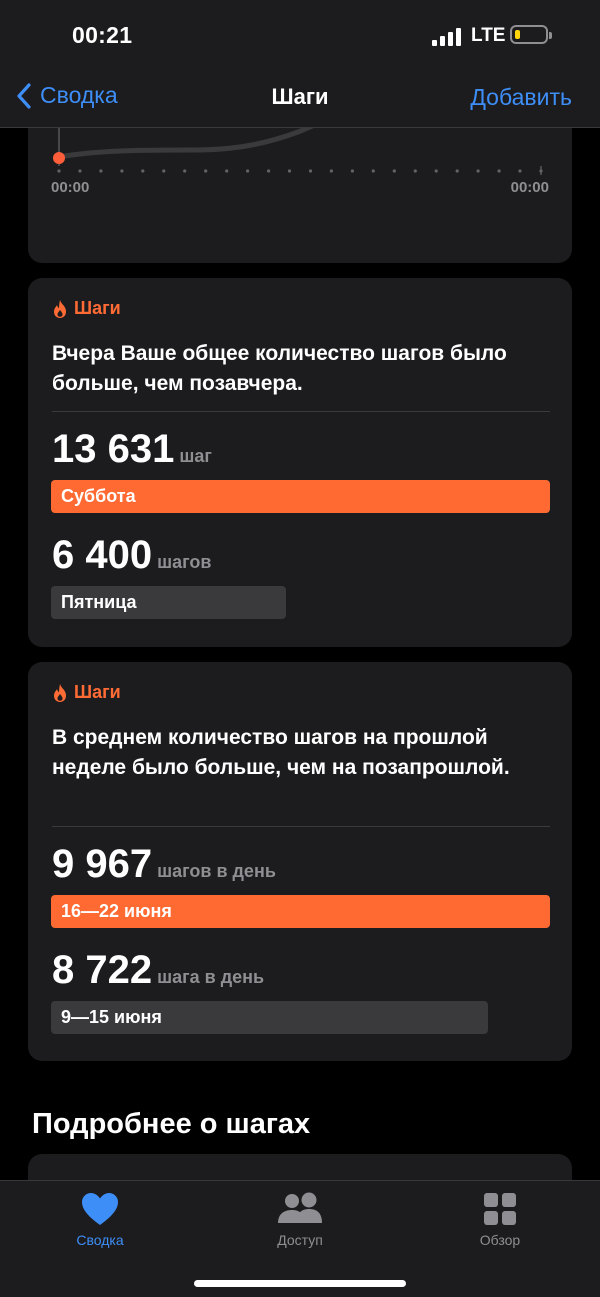 The width and height of the screenshot is (600, 1297). I want to click on chart-x-start-label: 00:00, so click(70, 187).